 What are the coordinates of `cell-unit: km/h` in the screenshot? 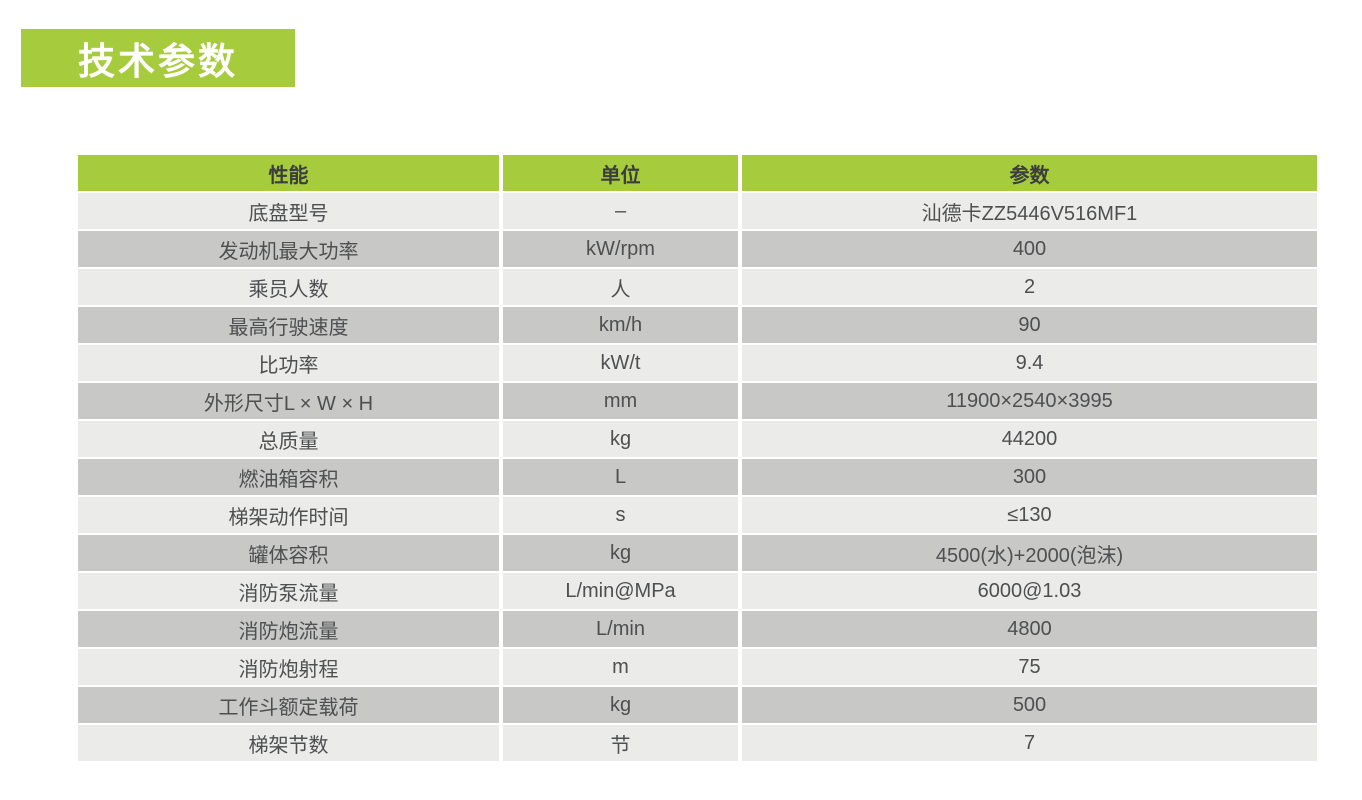 It's located at (620, 325).